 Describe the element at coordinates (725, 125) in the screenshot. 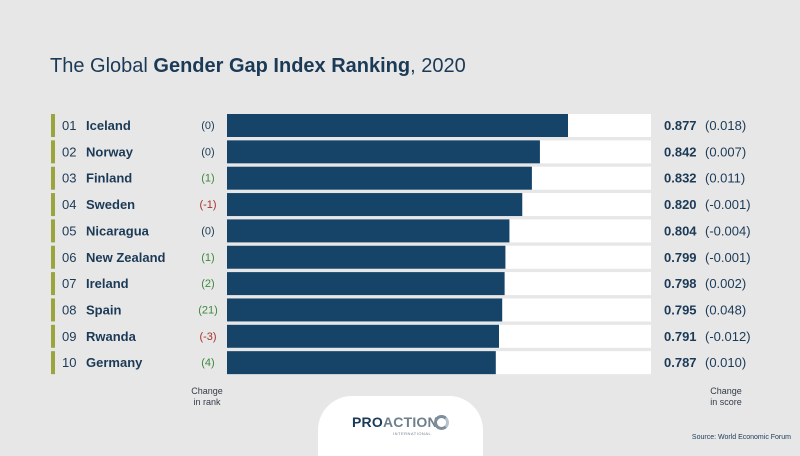

I see `score-change-label: (0.018)` at that location.